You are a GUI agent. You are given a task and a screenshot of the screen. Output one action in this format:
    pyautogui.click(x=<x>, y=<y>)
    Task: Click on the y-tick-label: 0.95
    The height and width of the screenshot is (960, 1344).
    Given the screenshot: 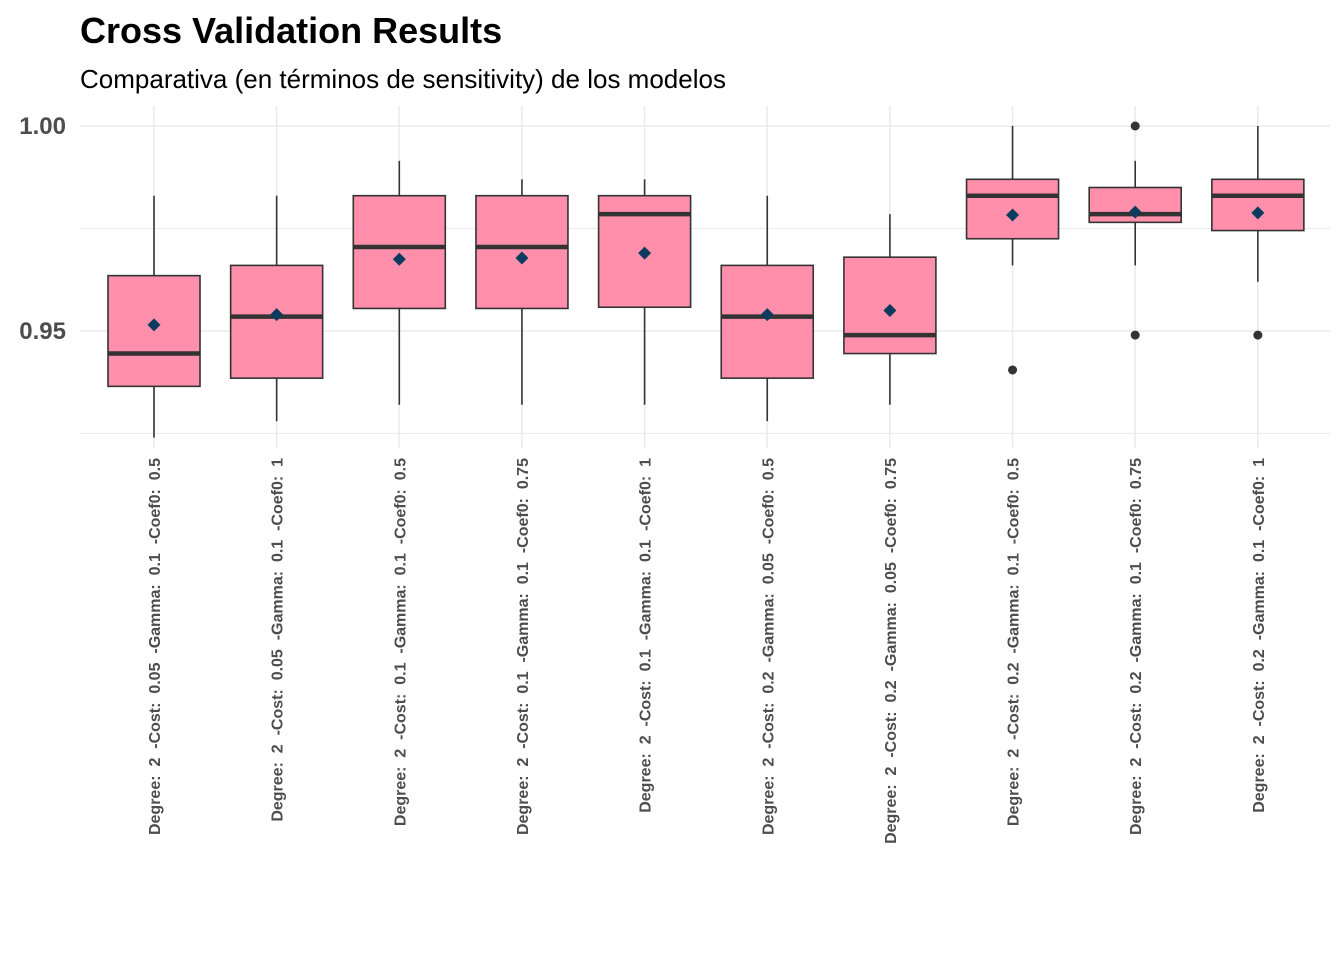 What is the action you would take?
    pyautogui.click(x=42, y=331)
    